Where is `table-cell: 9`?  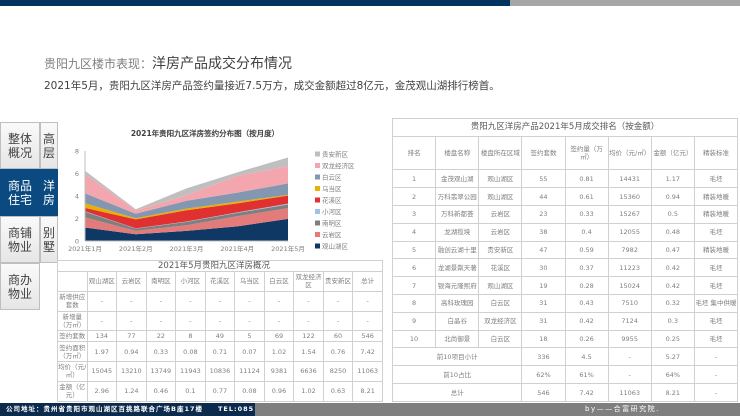
table-cell: 9 is located at coordinates (414, 321).